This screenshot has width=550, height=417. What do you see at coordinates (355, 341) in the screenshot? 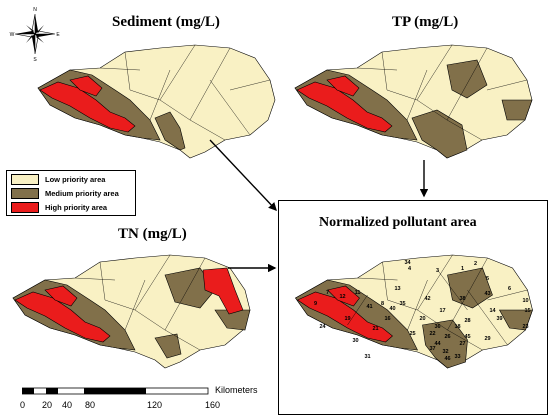
I see `subbasin-label: 30` at bounding box center [355, 341].